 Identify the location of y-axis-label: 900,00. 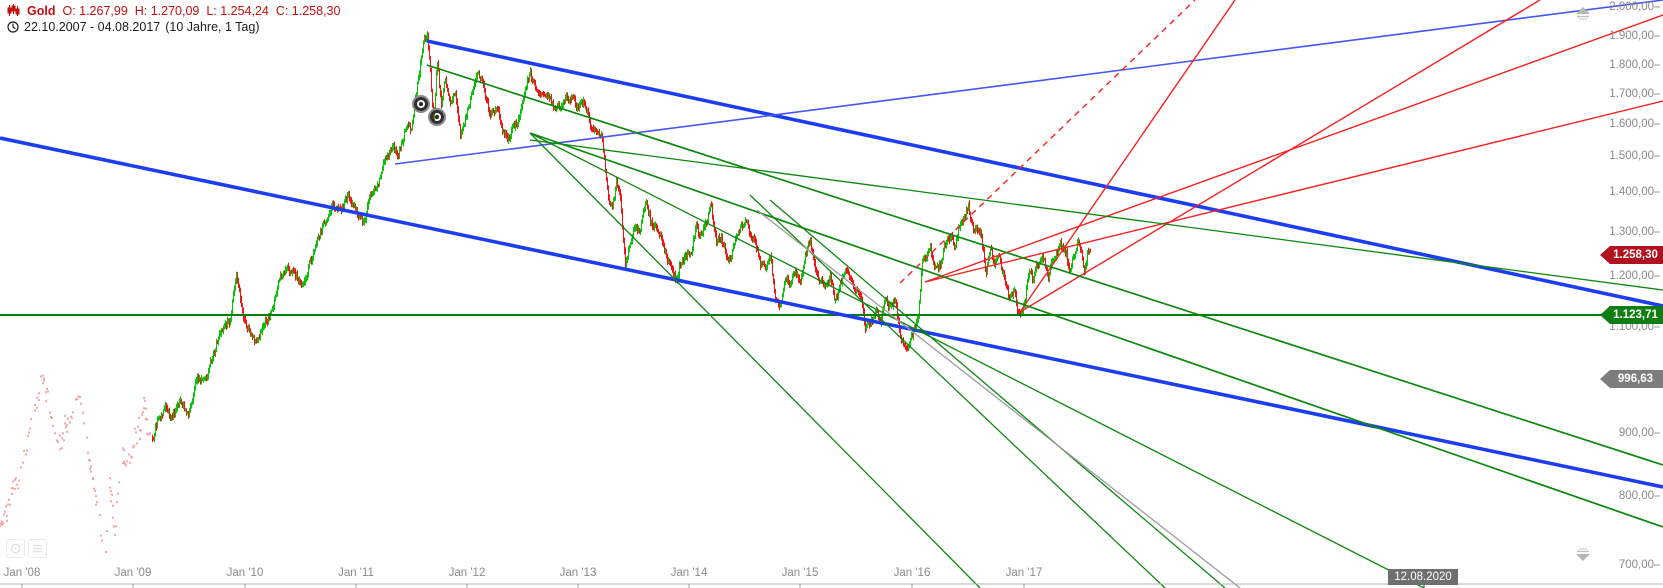
(1636, 433).